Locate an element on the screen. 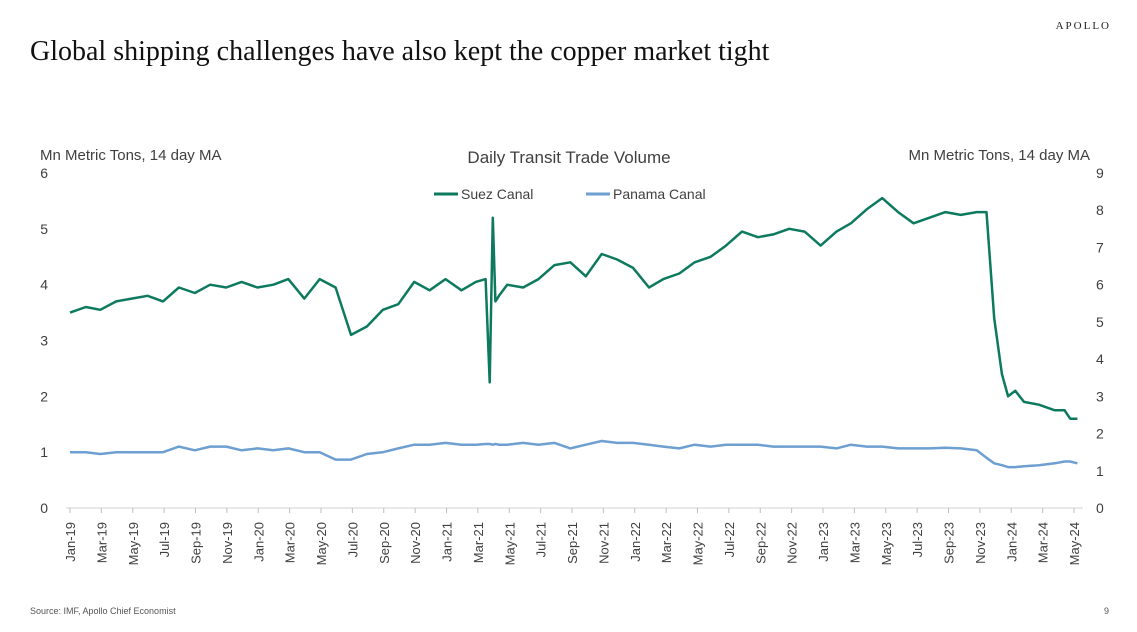  y-tick-right: 6 is located at coordinates (1100, 285).